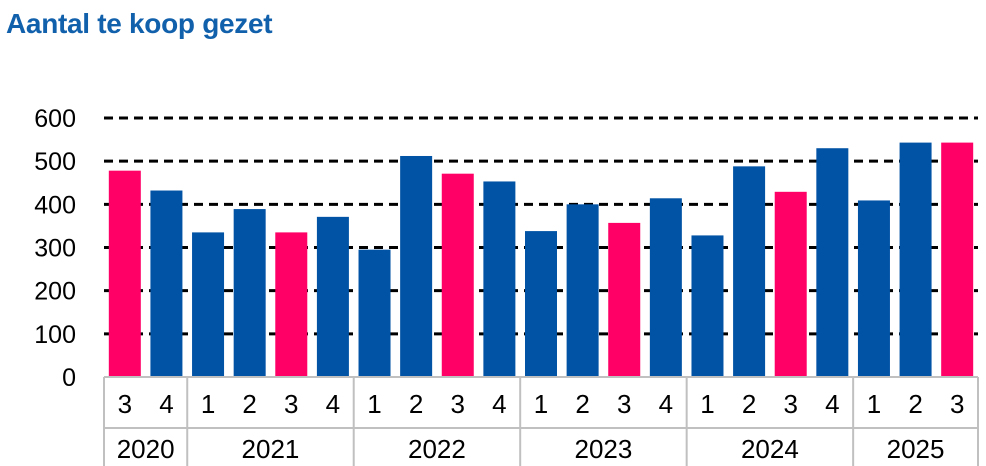 This screenshot has height=466, width=986. I want to click on x-tick-label-year: 2022, so click(437, 449).